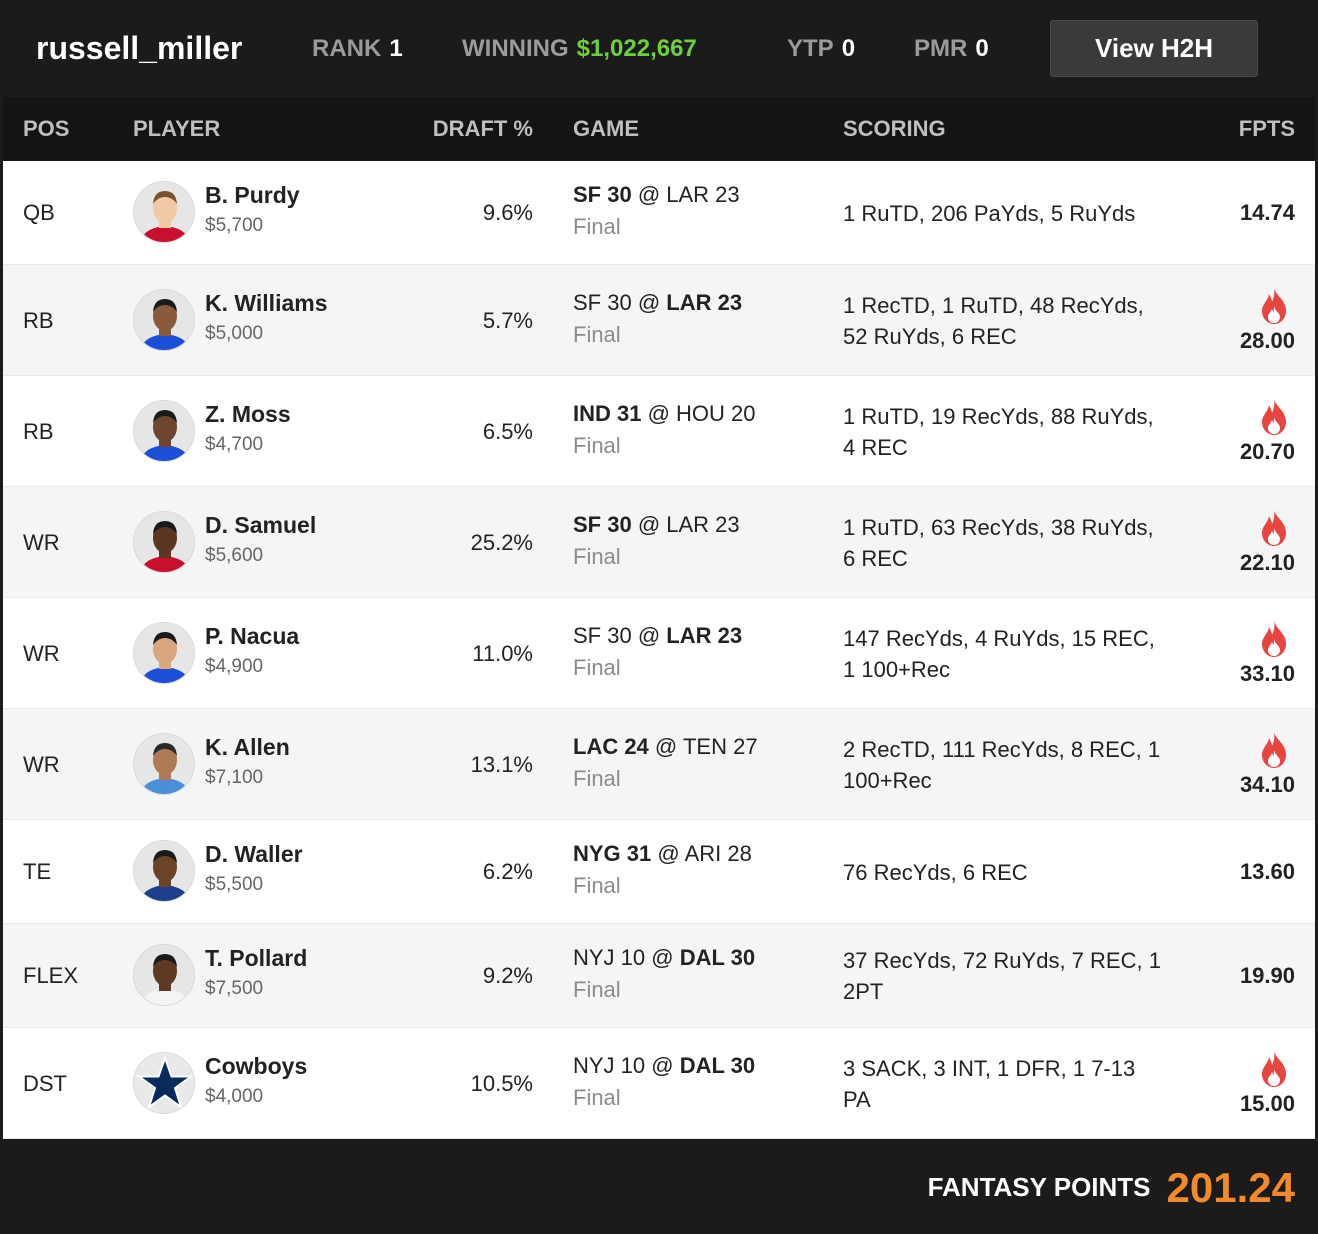  Describe the element at coordinates (177, 128) in the screenshot. I see `col-player: PLAYER` at that location.